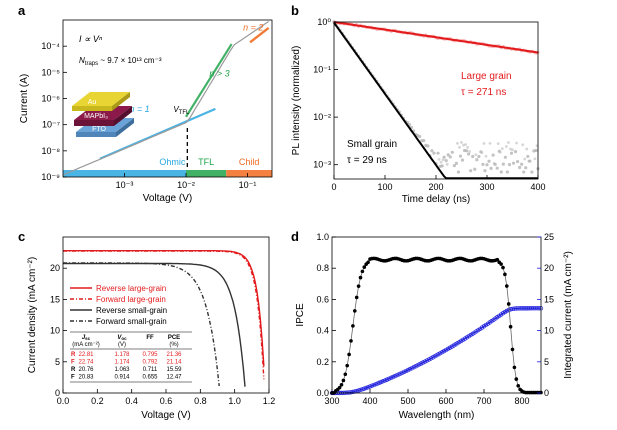 The width and height of the screenshot is (617, 430). Describe the element at coordinates (209, 80) in the screenshot. I see `fit-line-tfl` at that location.